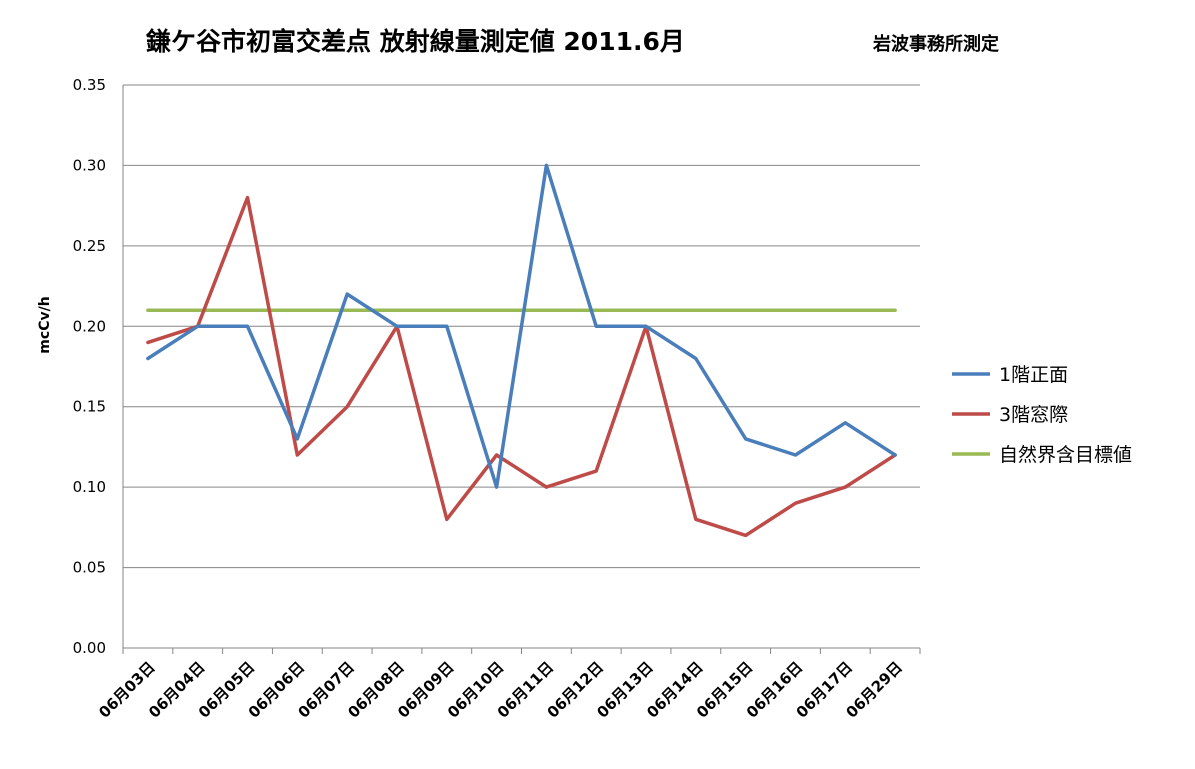 The image size is (1195, 769). Describe the element at coordinates (935, 44) in the screenshot. I see `chart-subtitle: 岩波事務所測定` at that location.